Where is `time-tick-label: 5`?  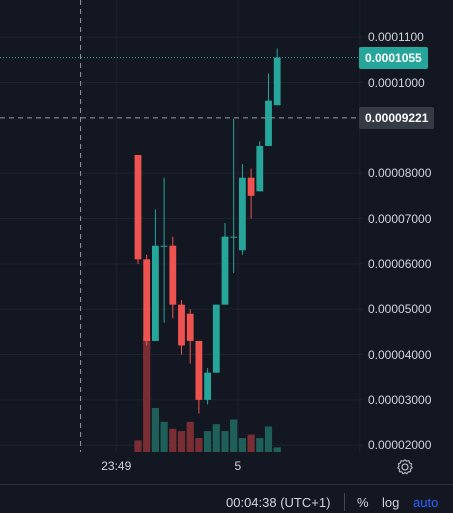
time-tick-label: 5 is located at coordinates (238, 466).